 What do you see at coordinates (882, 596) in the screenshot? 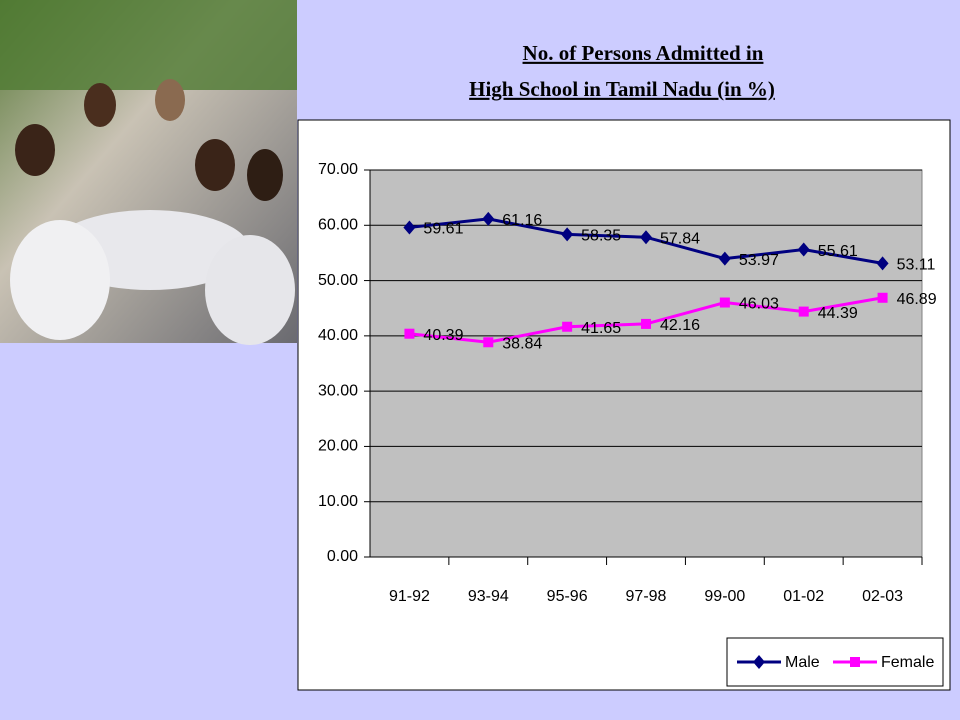
I see `x-tick-label: 02-03` at bounding box center [882, 596].